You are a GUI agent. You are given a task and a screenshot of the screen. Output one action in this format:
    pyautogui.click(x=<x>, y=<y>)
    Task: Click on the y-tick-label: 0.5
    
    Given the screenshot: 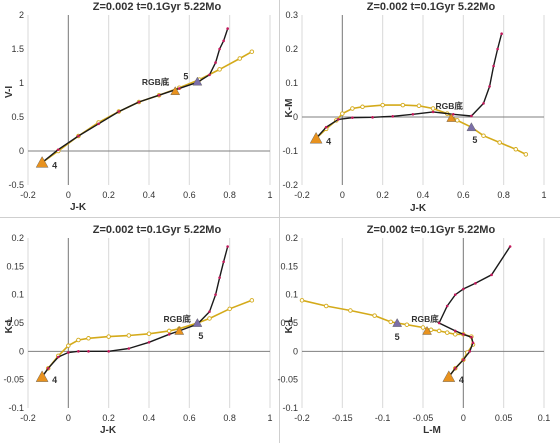 What is the action you would take?
    pyautogui.click(x=17, y=117)
    